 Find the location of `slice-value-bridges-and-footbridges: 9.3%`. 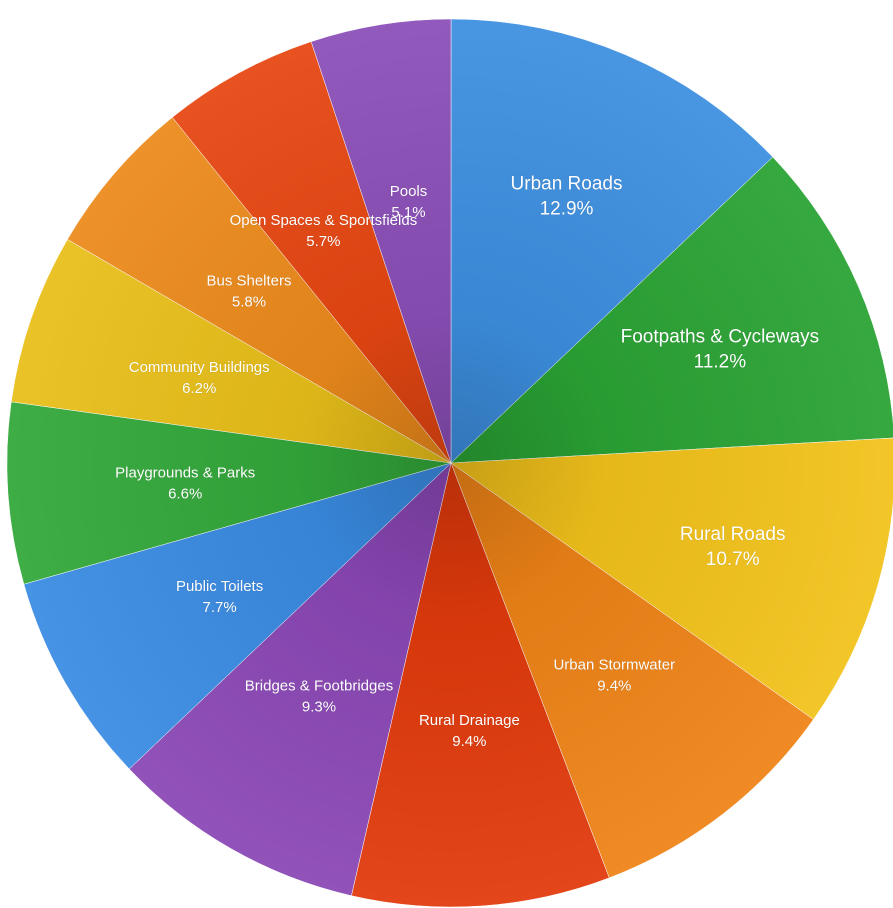

slice-value-bridges-and-footbridges: 9.3% is located at coordinates (319, 706).